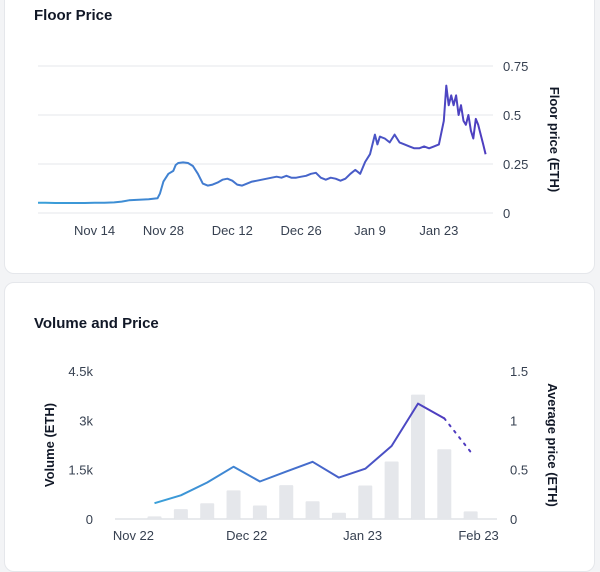 The height and width of the screenshot is (572, 600). I want to click on volume-y-tick-label: 0, so click(89, 519).